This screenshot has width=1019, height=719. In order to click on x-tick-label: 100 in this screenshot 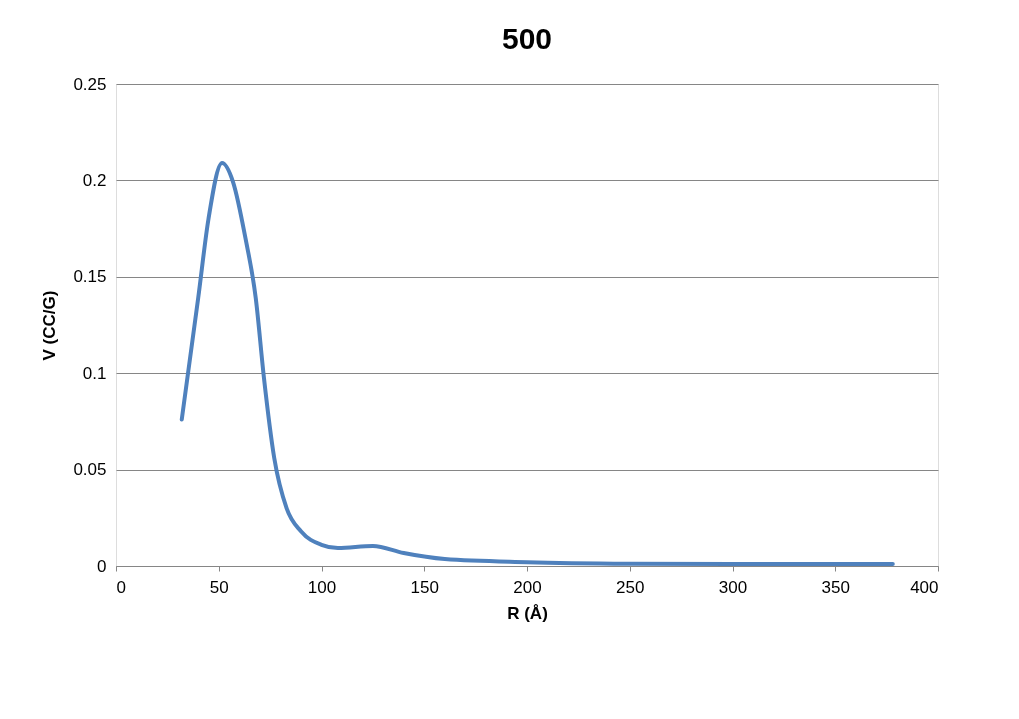, I will do `click(322, 587)`.